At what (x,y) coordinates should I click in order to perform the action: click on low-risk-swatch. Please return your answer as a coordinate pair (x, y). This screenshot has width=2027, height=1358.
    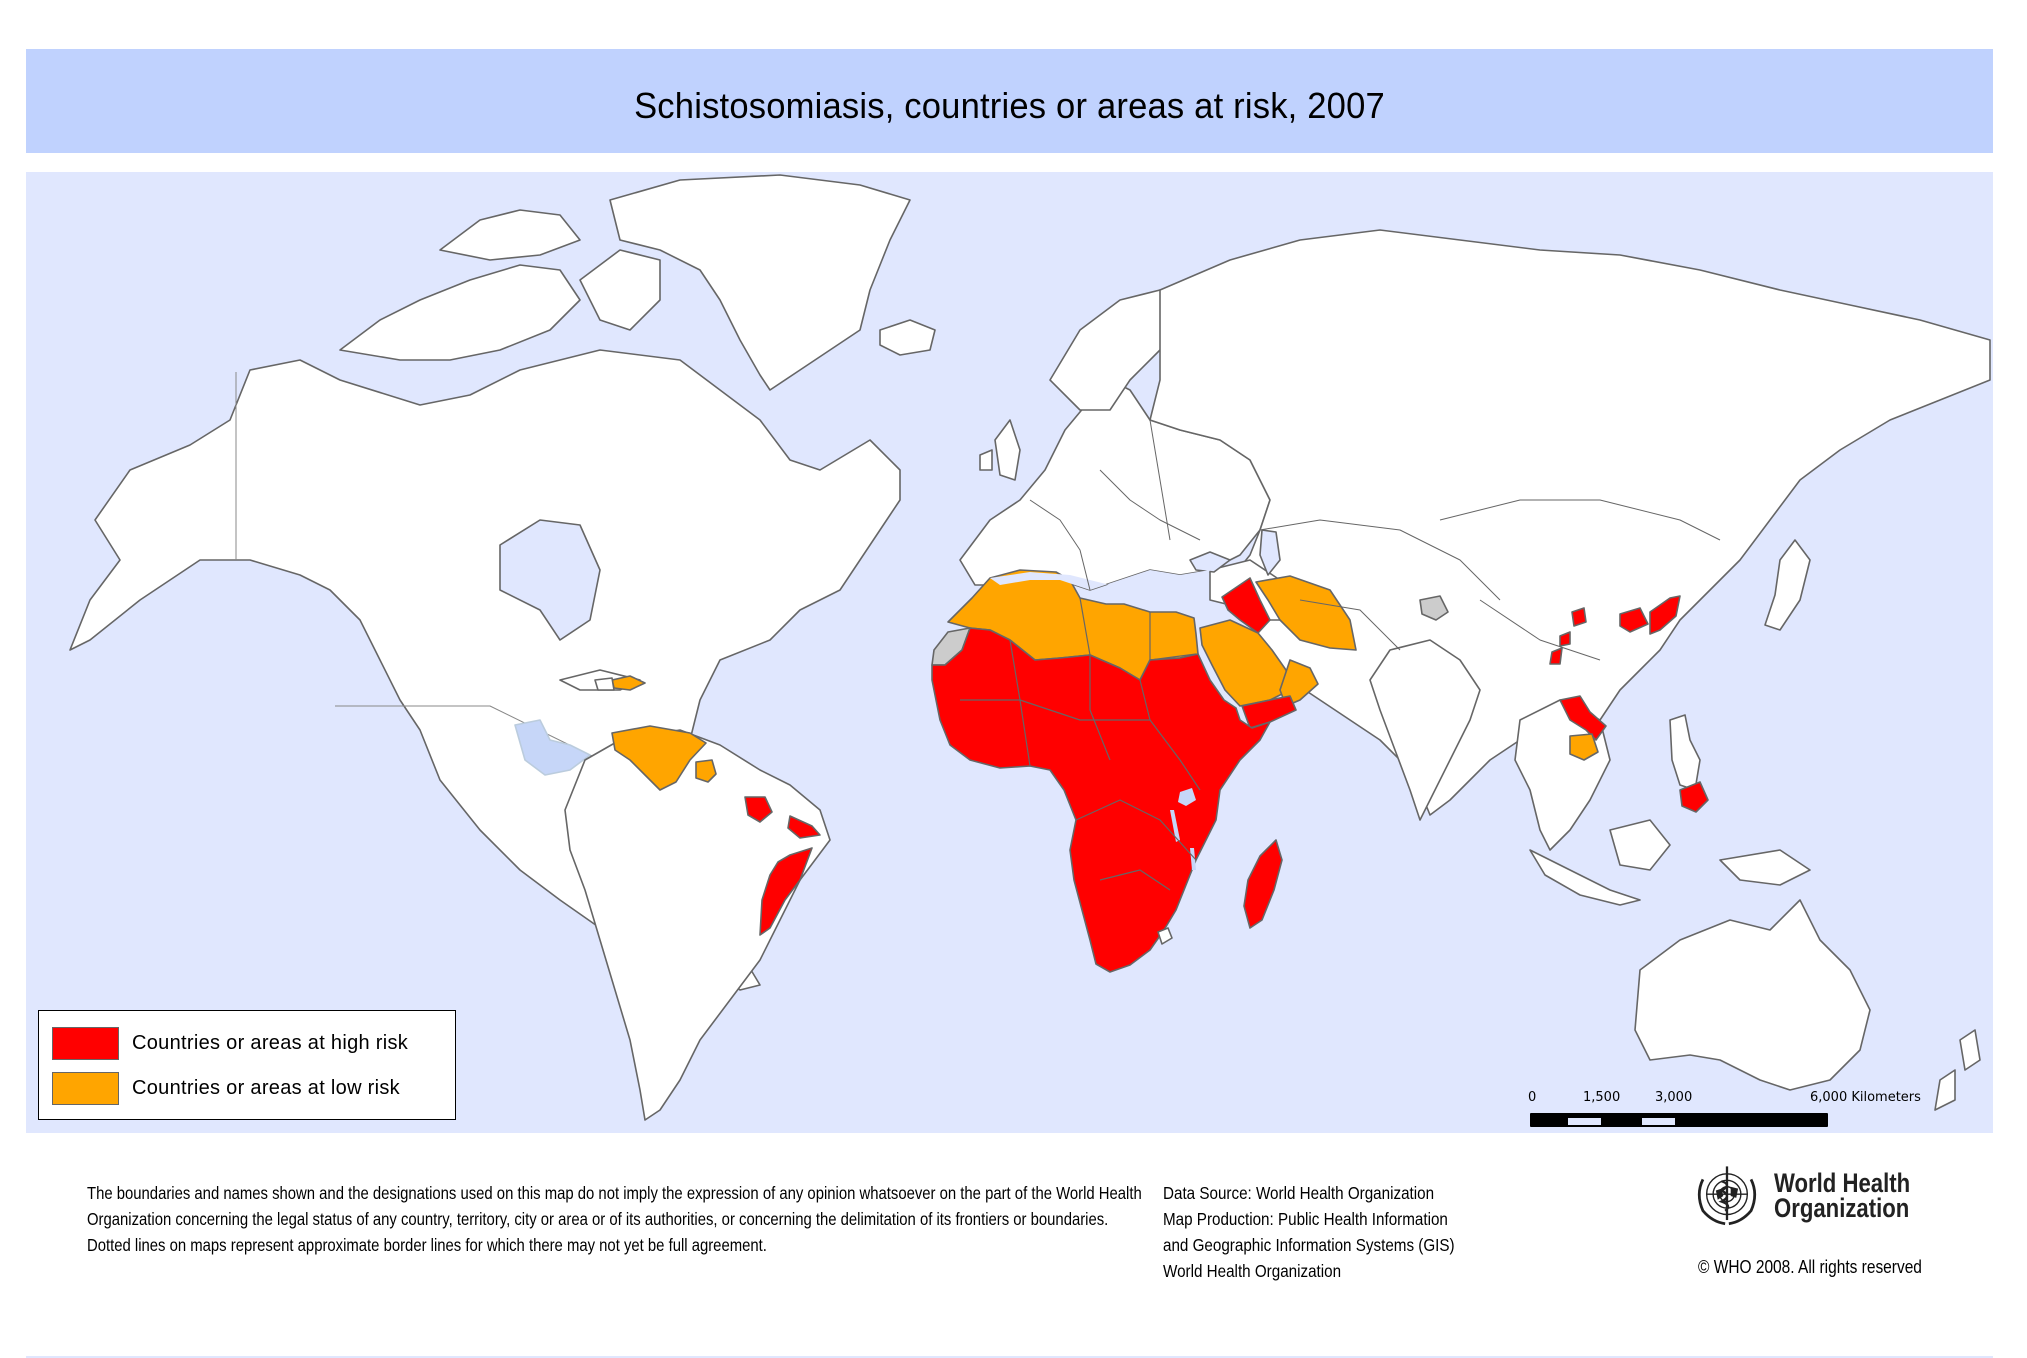
    Looking at the image, I should click on (85, 1088).